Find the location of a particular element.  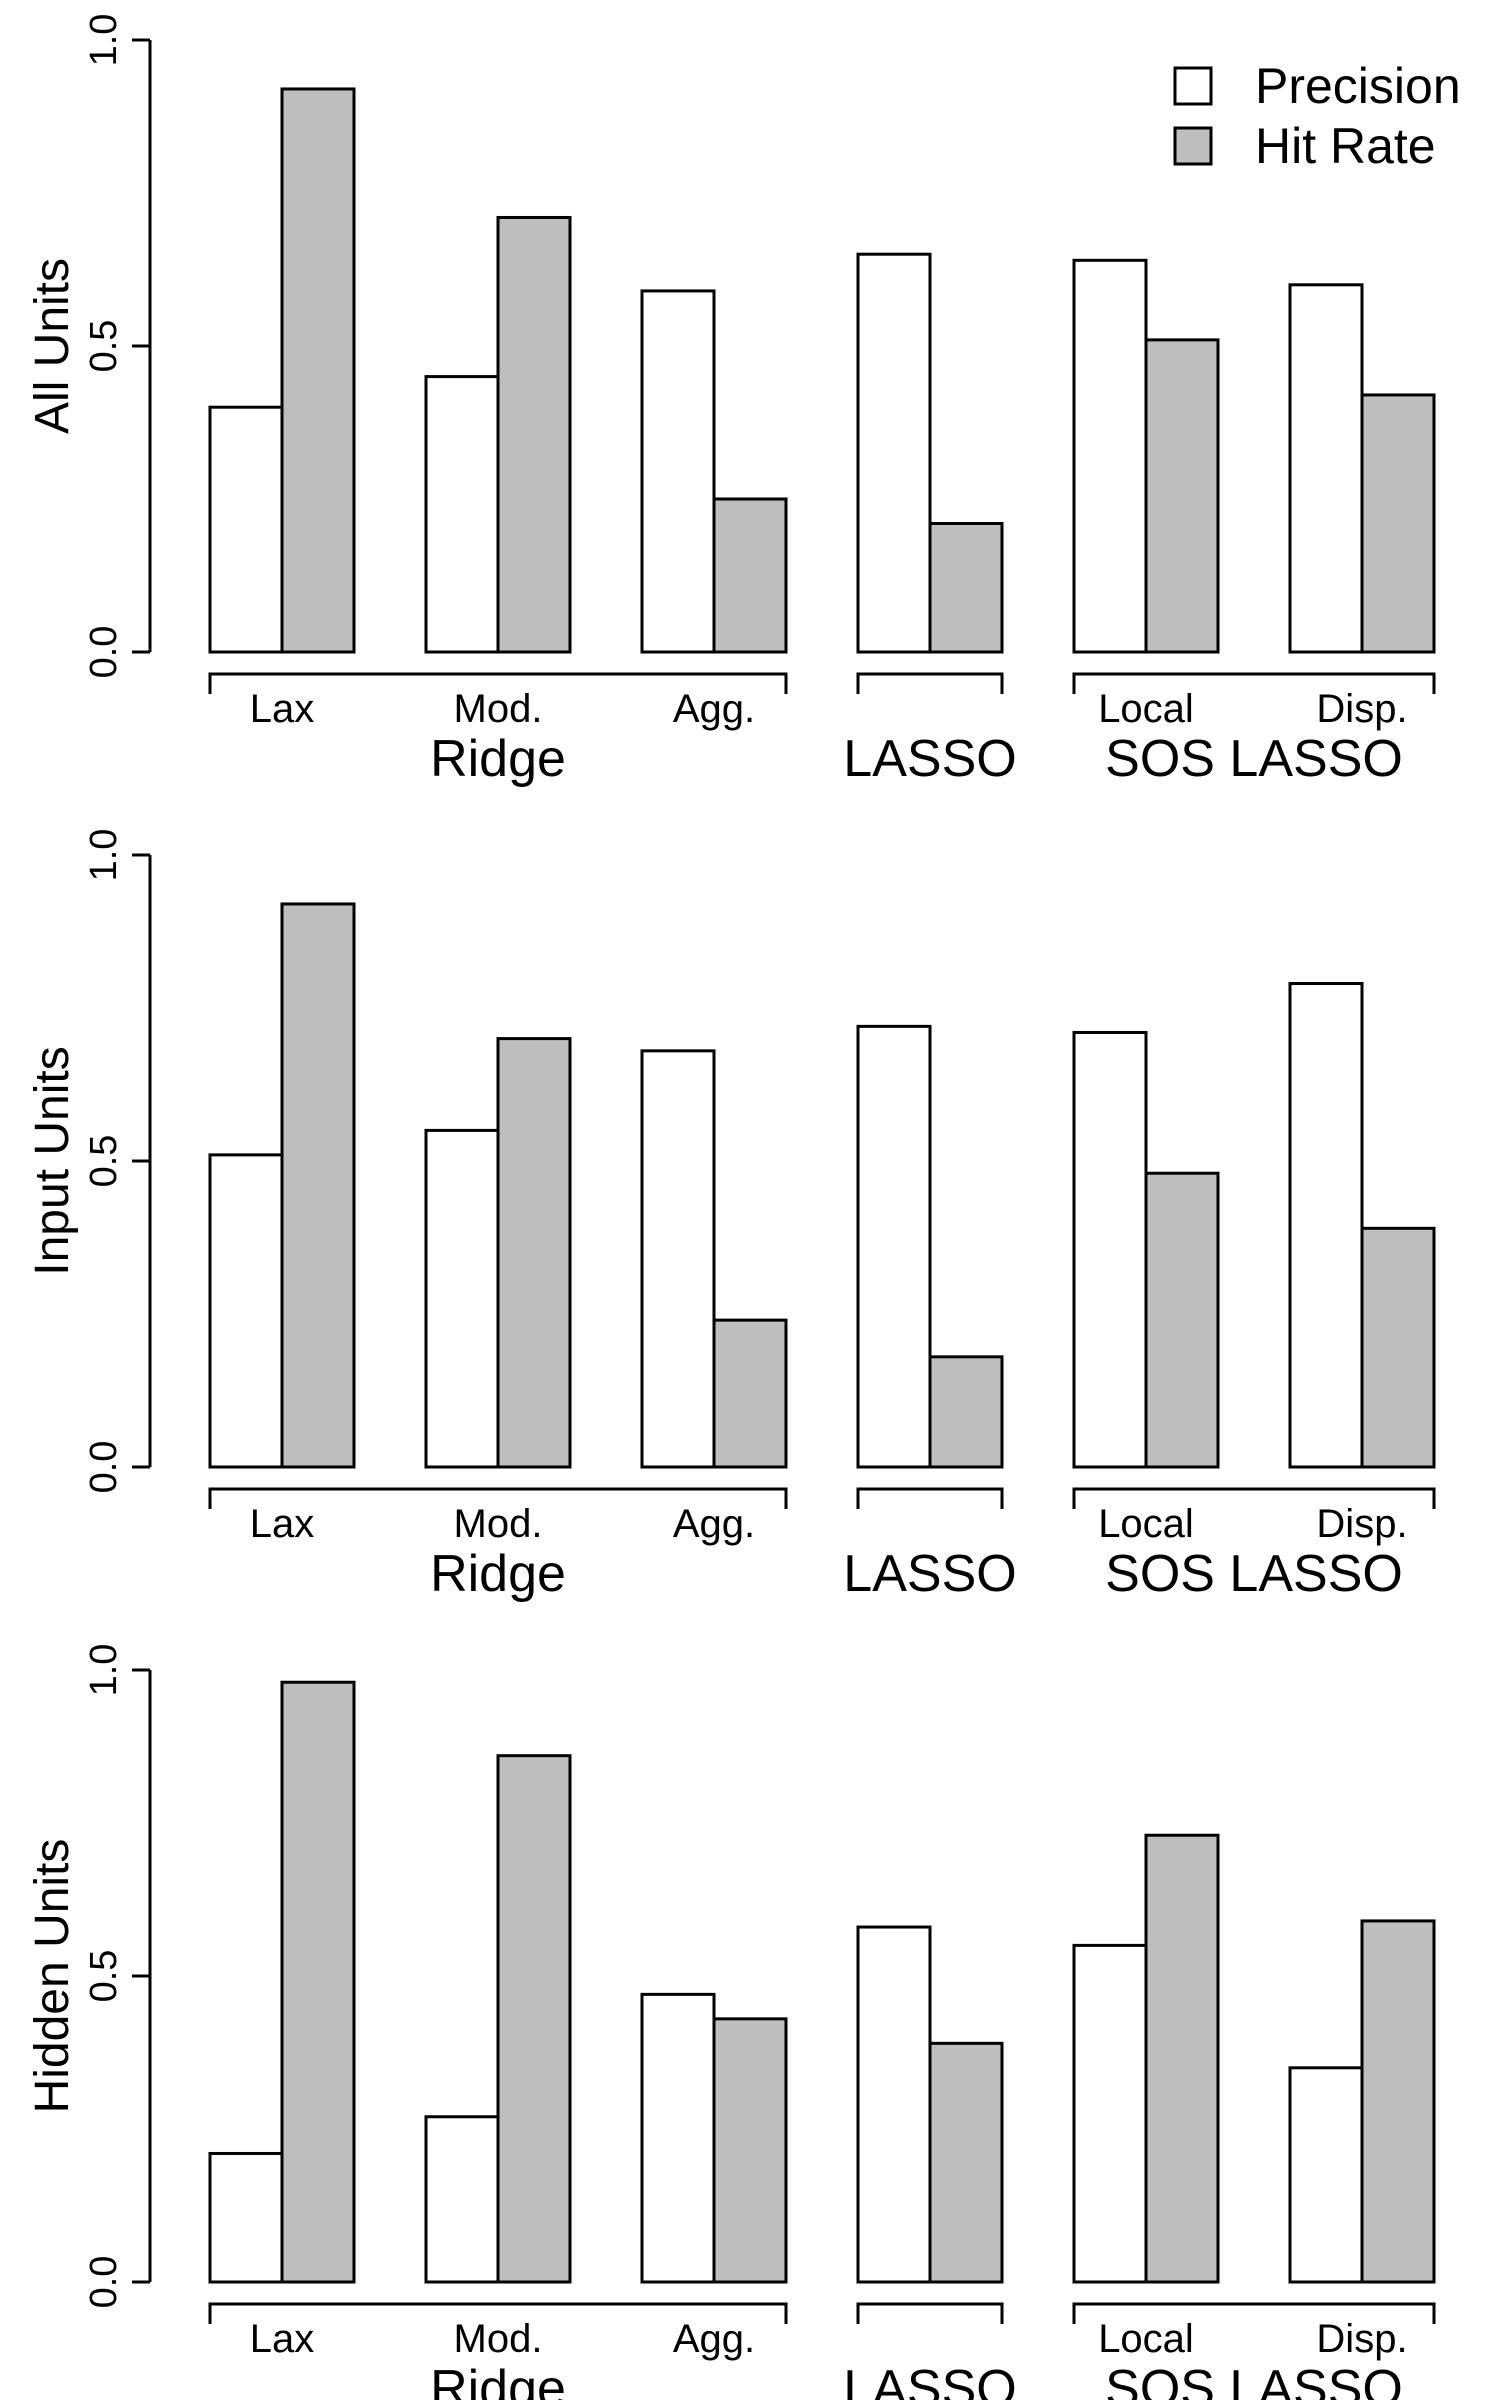

legend-swatch-hit-rate is located at coordinates (1193, 146).